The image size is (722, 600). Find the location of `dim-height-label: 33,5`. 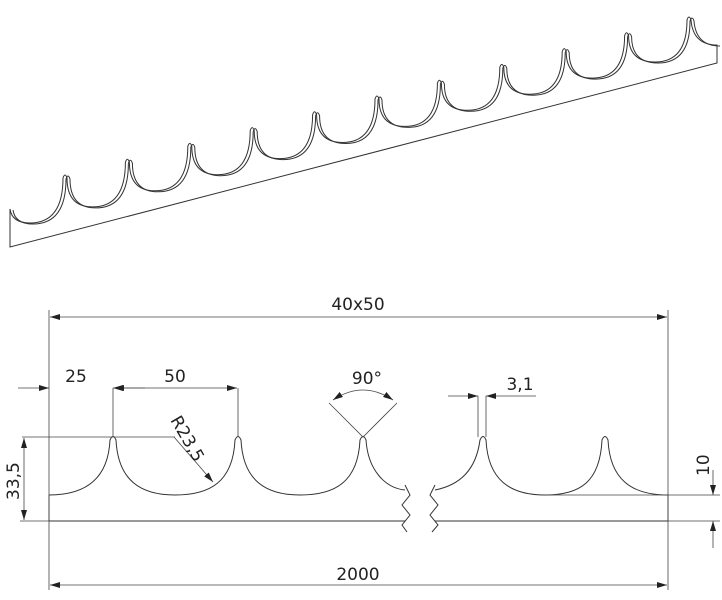

dim-height-label: 33,5 is located at coordinates (14, 481).